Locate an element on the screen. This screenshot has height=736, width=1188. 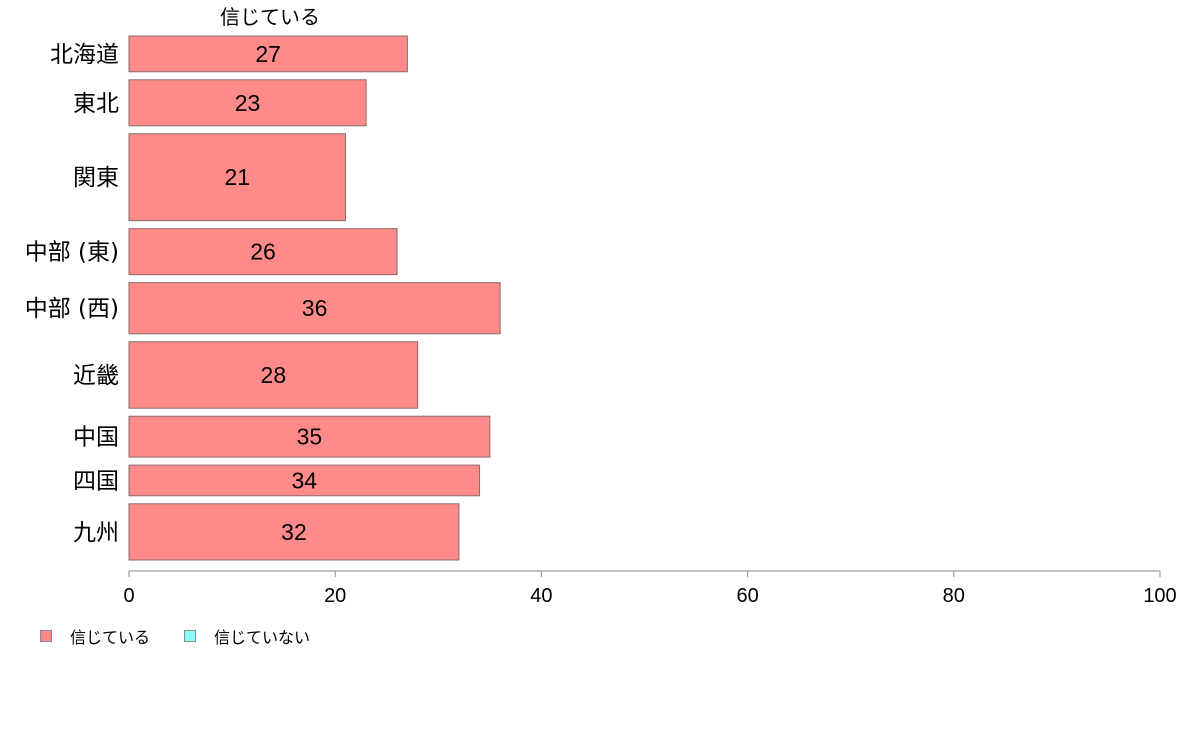
legend: 信じている 信じていない is located at coordinates (192, 636).